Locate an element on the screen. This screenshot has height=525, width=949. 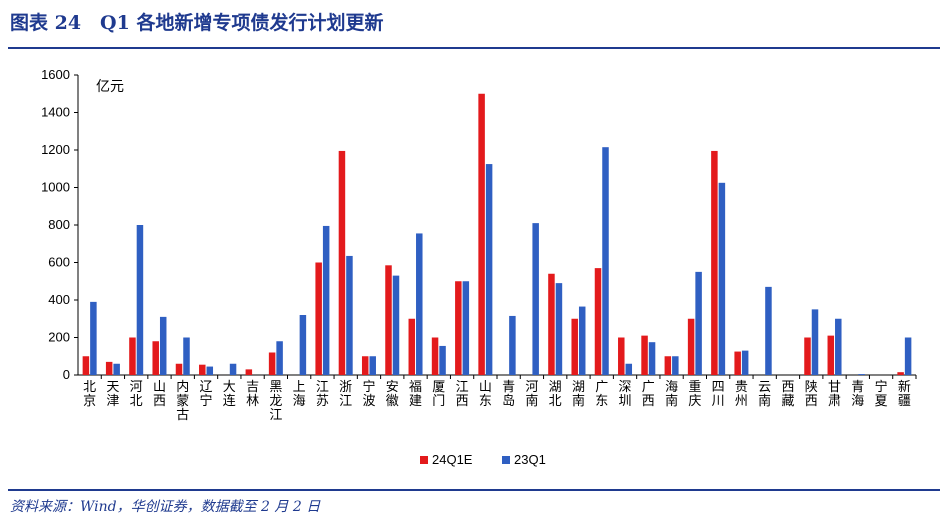
bar-23Q1-大连 is located at coordinates (233, 369).